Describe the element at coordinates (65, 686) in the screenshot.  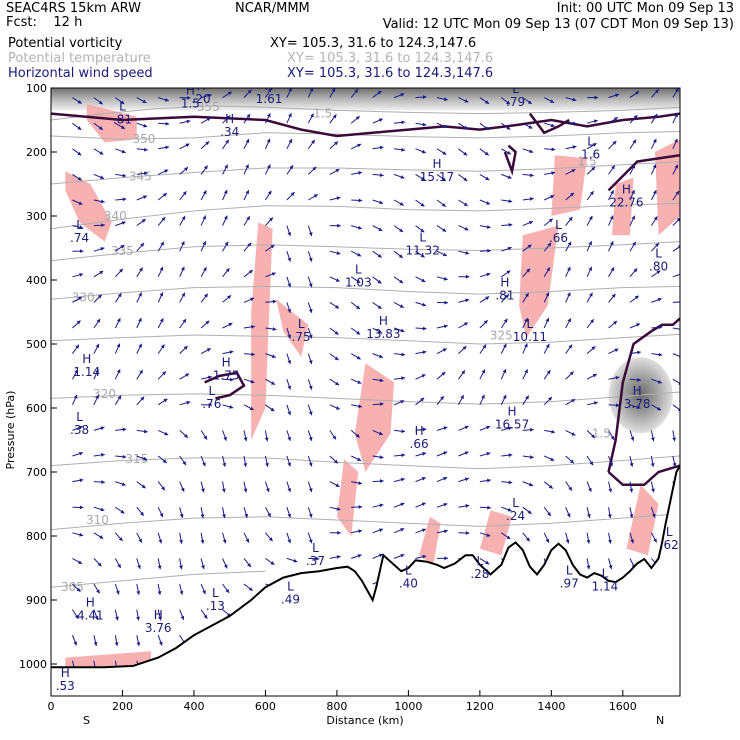
I see `extremum-value: .53` at that location.